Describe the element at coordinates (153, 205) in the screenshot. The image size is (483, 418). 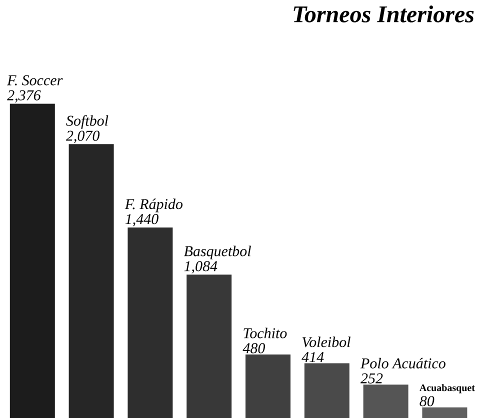
I see `x-tick-label: F. Rápido` at that location.